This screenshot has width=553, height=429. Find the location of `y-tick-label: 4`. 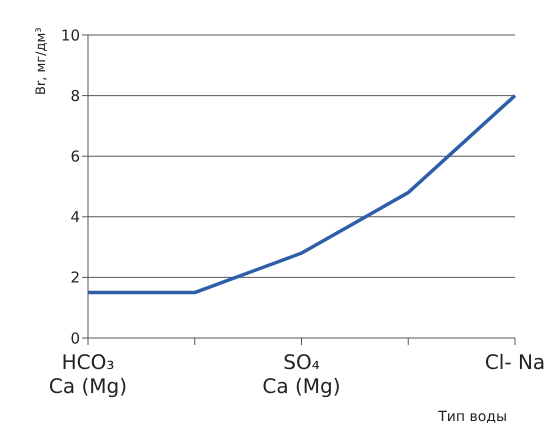

y-tick-label: 4 is located at coordinates (75, 217).